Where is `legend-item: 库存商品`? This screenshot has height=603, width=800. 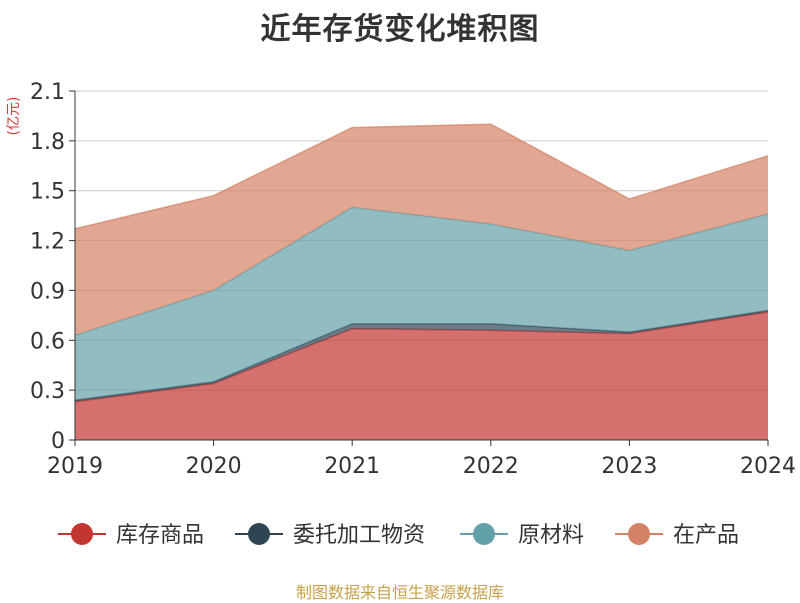 legend-item: 库存商品 is located at coordinates (131, 535).